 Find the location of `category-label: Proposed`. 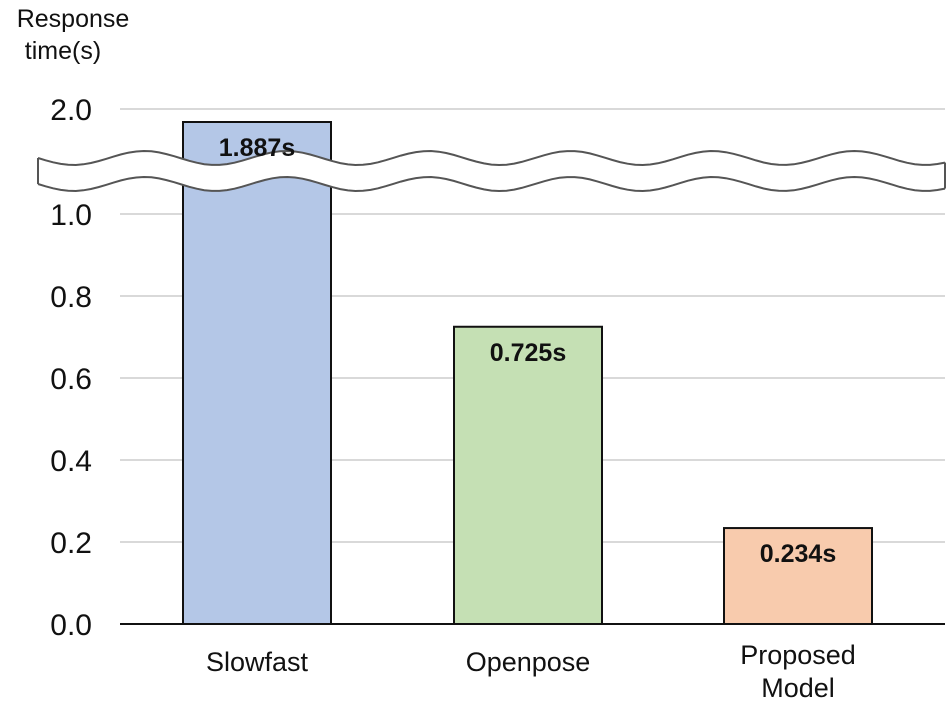

category-label: Proposed is located at coordinates (798, 655).